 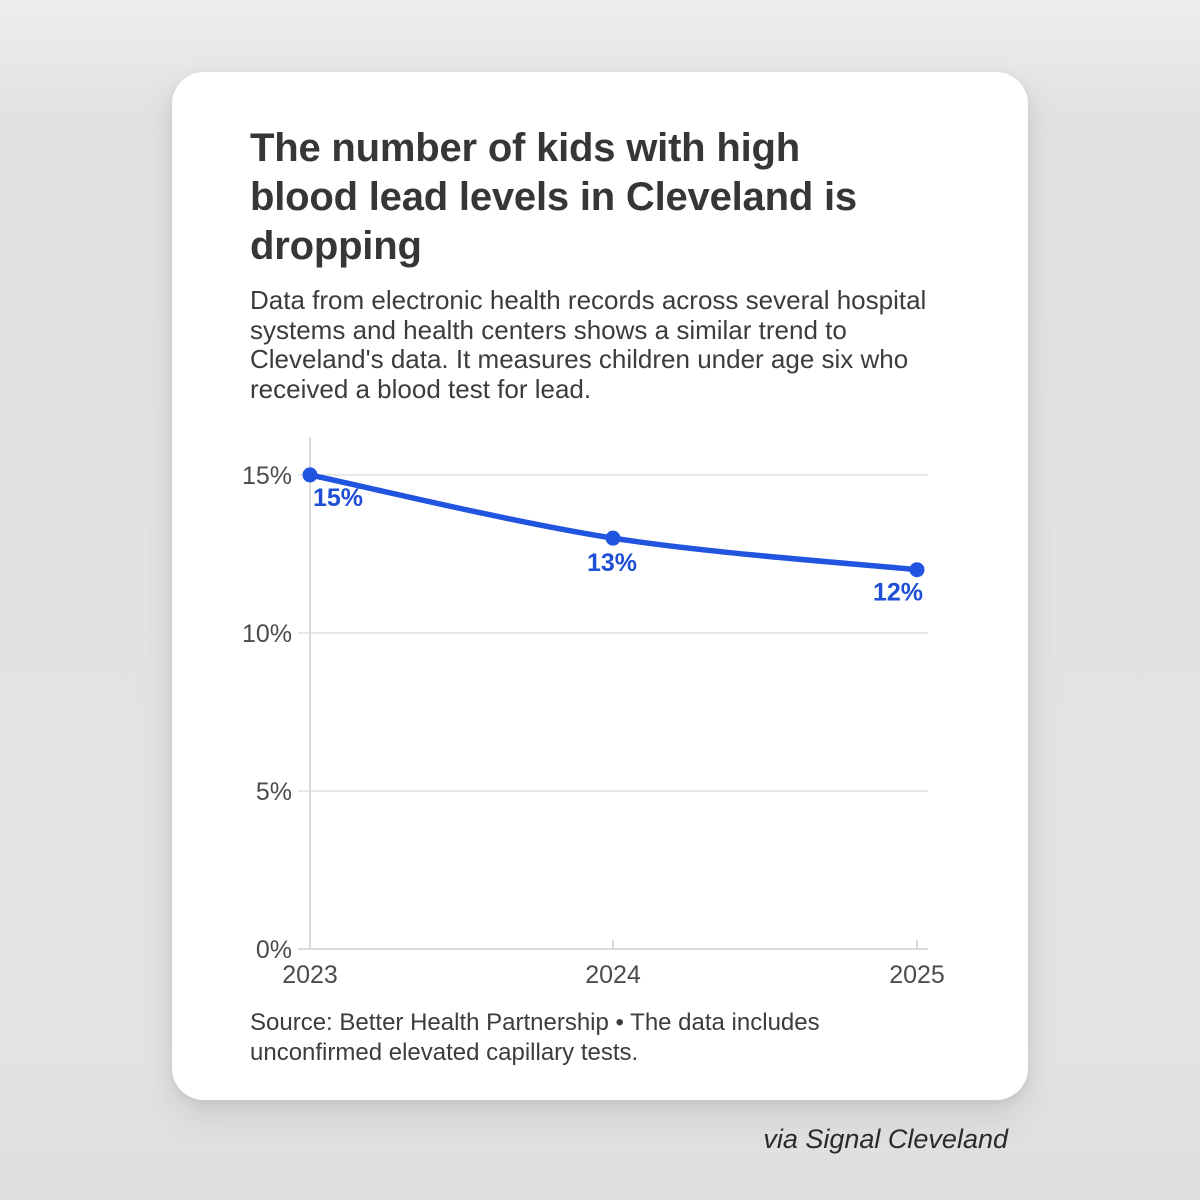 I want to click on x-tick-label: 2024, so click(x=613, y=975).